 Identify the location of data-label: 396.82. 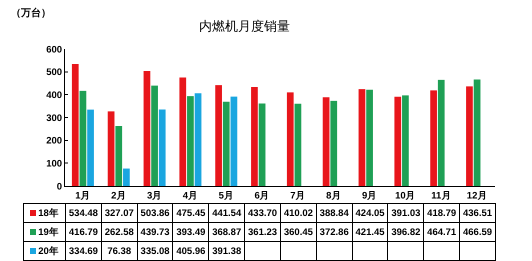
(406, 232).